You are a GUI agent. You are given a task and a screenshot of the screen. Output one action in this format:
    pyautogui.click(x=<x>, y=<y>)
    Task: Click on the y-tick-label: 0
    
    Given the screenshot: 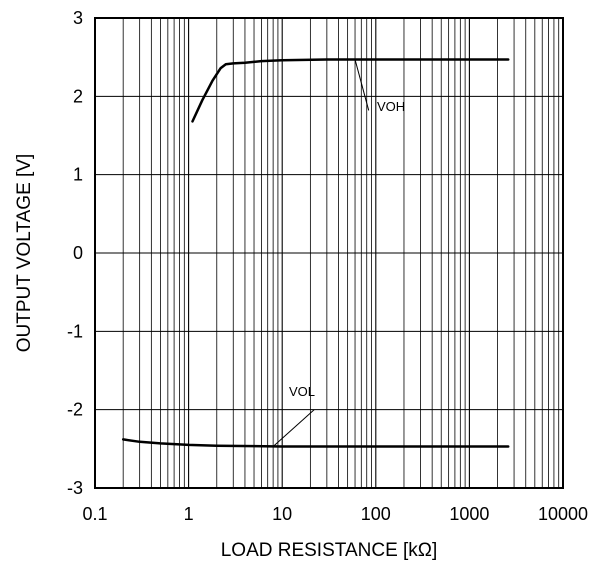 What is the action you would take?
    pyautogui.click(x=78, y=253)
    